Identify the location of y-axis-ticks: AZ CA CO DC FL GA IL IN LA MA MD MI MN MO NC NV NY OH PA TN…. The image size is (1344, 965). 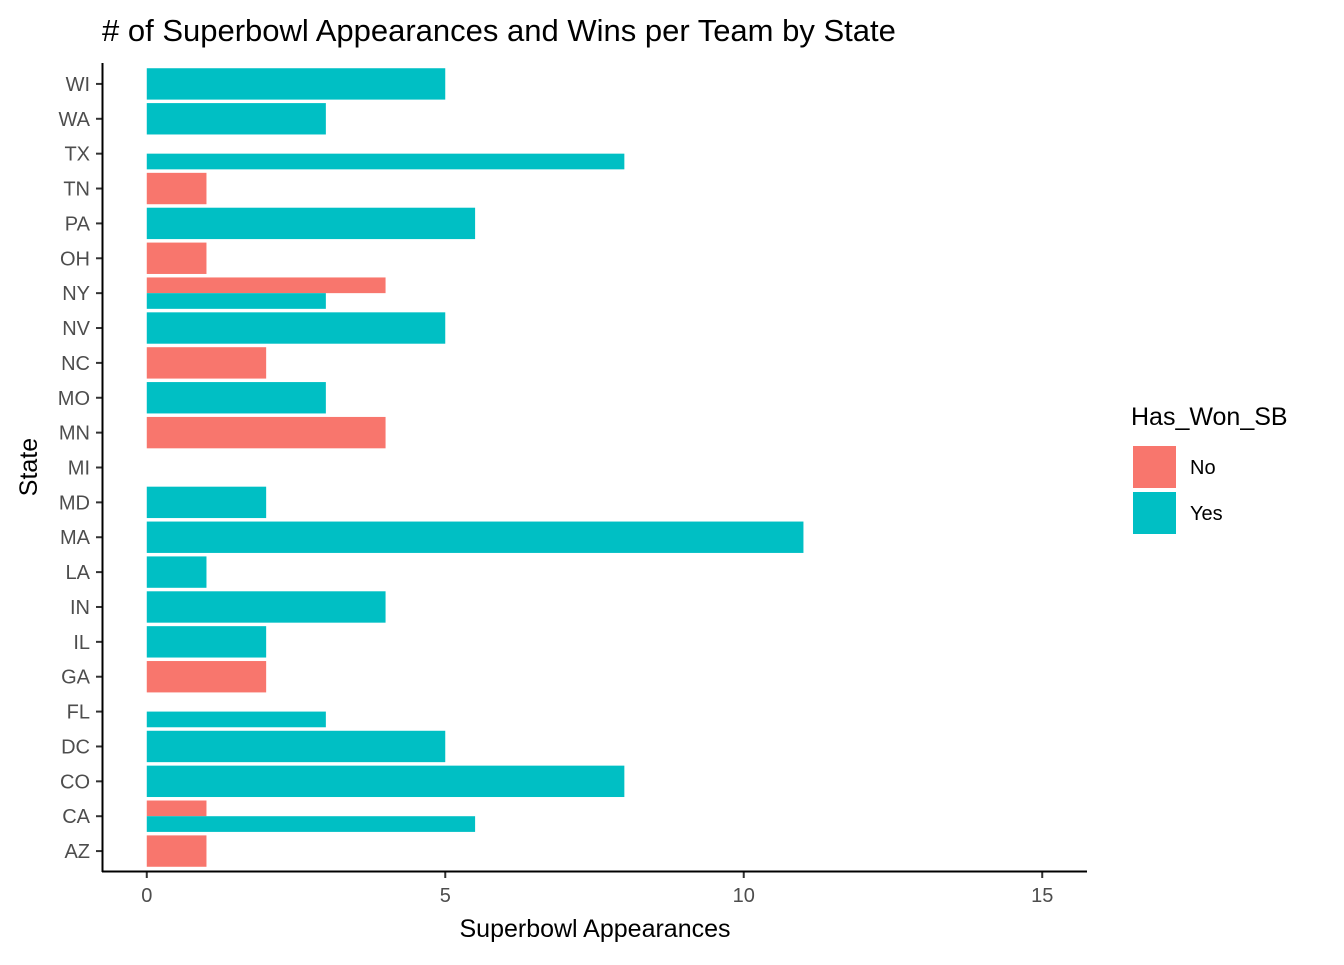
(80, 468).